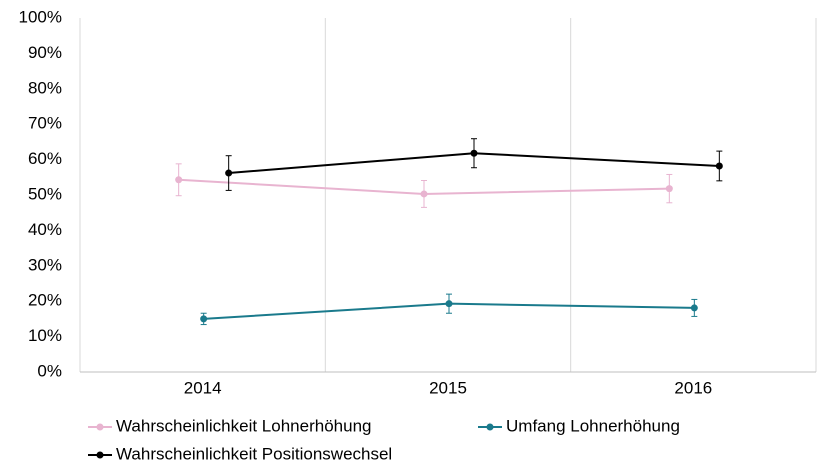 The image size is (817, 470). I want to click on legend-label: Wahrscheinlichkeit Lohnerhöhung, so click(243, 425).